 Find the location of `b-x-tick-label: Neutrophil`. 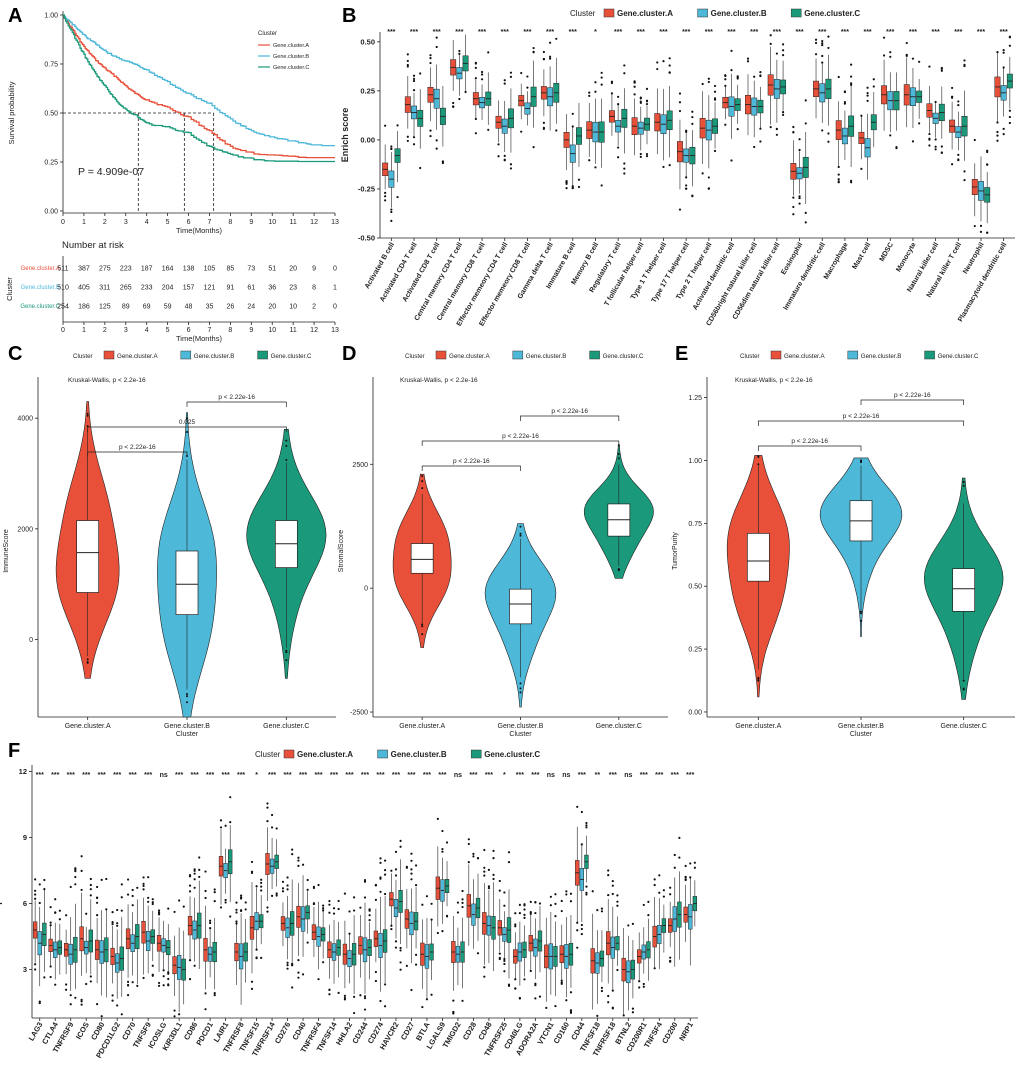

b-x-tick-label: Neutrophil is located at coordinates (974, 258).